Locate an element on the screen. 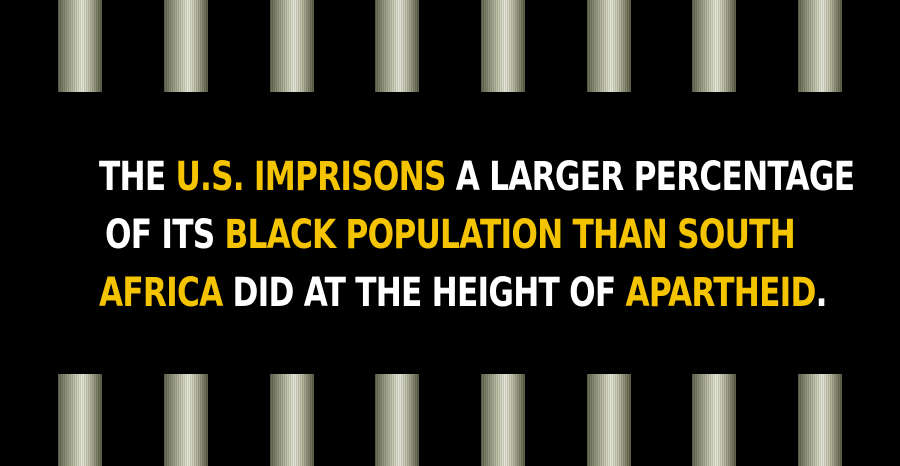  headline-text: THE is located at coordinates (137, 177).